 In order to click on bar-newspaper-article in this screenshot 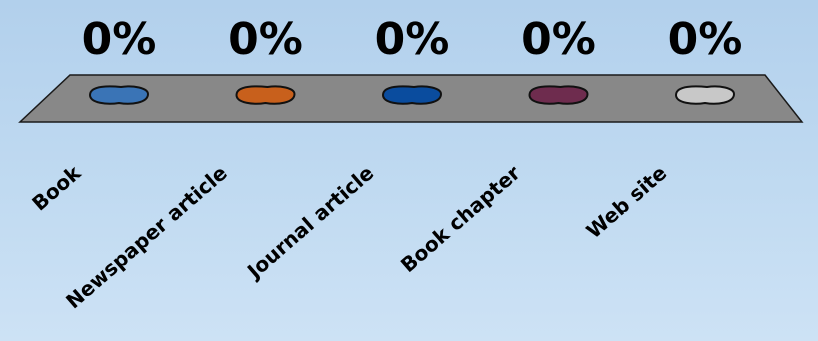, I will do `click(265, 95)`.